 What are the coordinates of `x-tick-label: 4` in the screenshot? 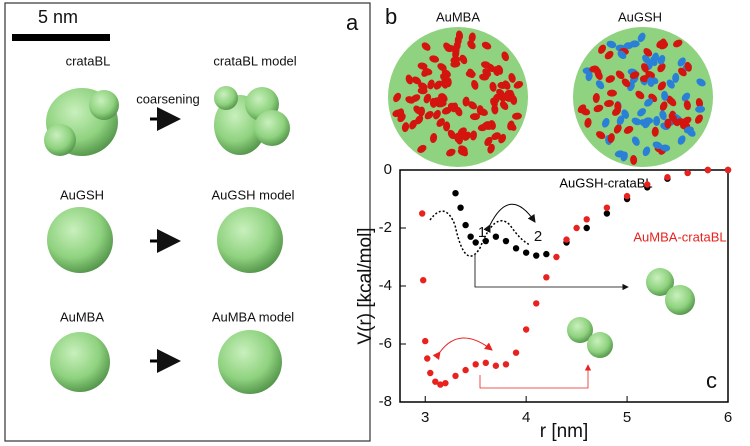 It's located at (526, 417).